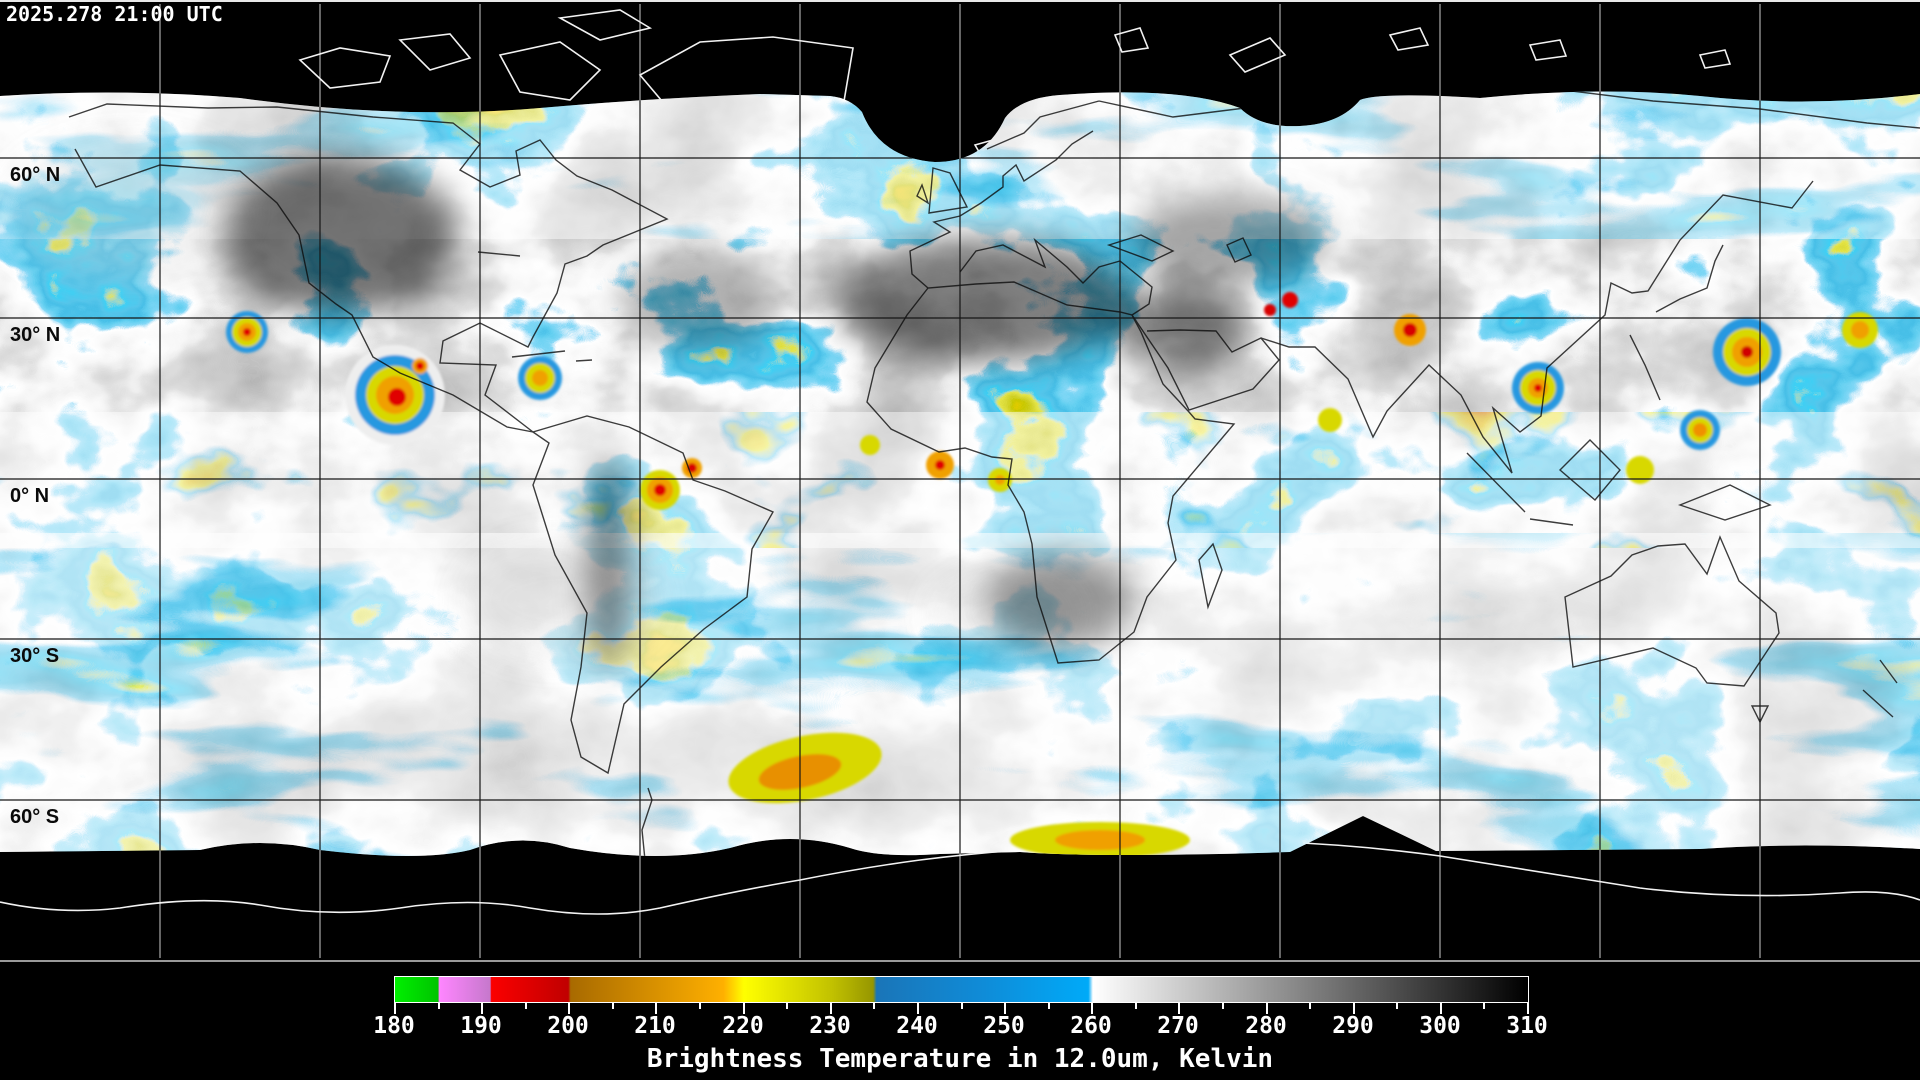 This screenshot has width=1920, height=1080. What do you see at coordinates (743, 1026) in the screenshot?
I see `colorbar-tick-label: 220` at bounding box center [743, 1026].